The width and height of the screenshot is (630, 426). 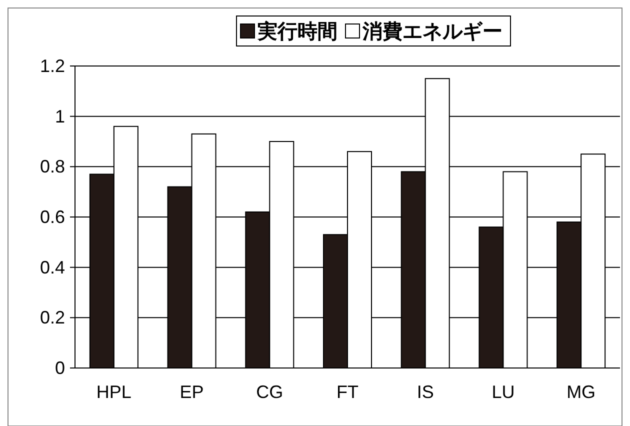 I want to click on x-tick-label: CG, so click(x=270, y=392).